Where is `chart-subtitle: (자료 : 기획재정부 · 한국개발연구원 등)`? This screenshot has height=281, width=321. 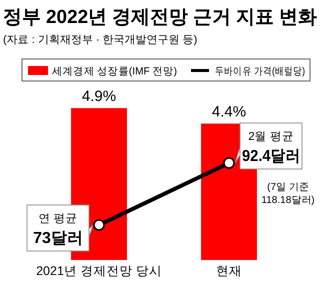
chart-subtitle: (자료 : 기획재정부 · 한국개발연구원 등) is located at coordinates (100, 40).